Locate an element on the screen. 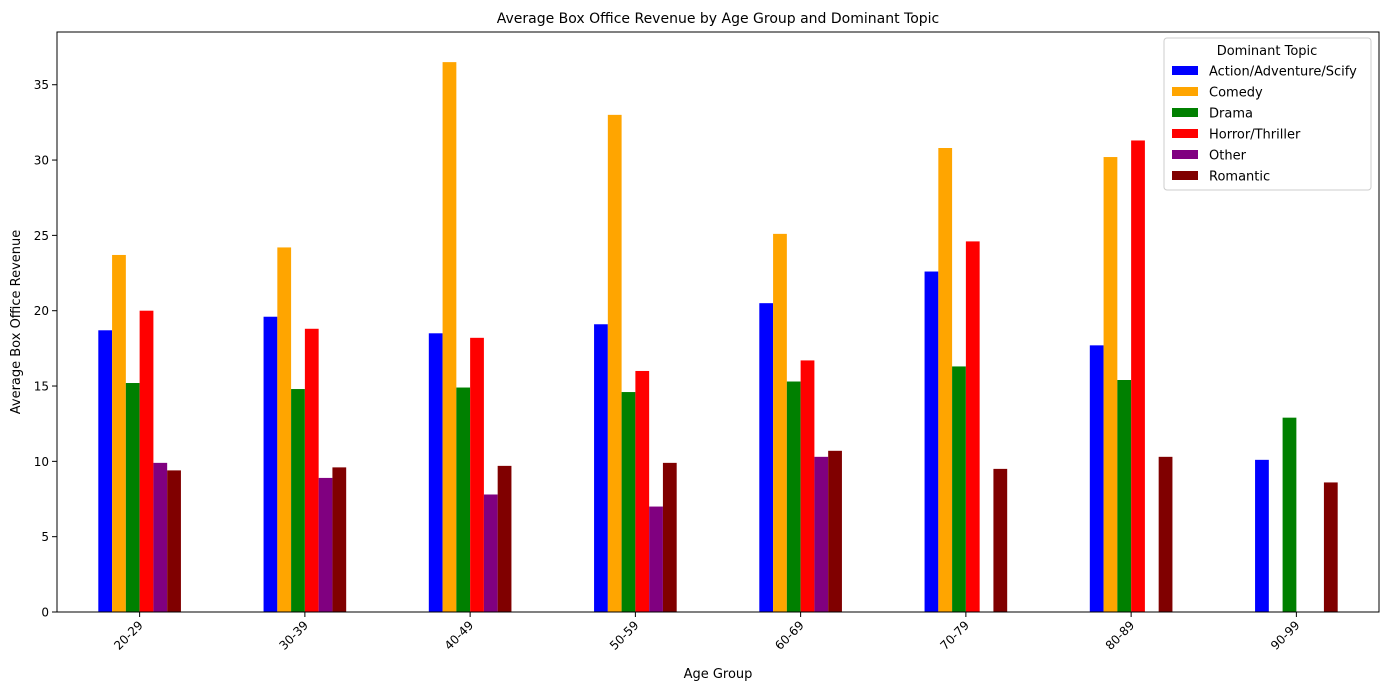 Image resolution: width=1390 pixels, height=690 pixels. legend-label: Romantic is located at coordinates (1239, 177).